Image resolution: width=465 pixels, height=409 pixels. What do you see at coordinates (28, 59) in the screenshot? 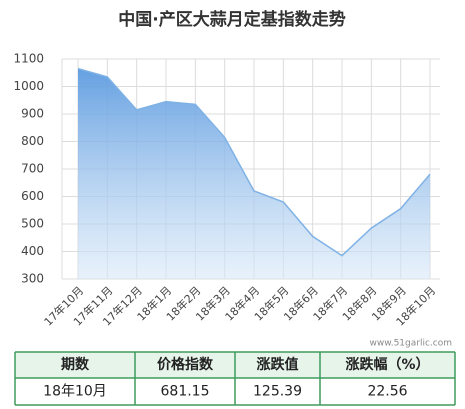
I see `y-tick-label: 1100` at bounding box center [28, 59].